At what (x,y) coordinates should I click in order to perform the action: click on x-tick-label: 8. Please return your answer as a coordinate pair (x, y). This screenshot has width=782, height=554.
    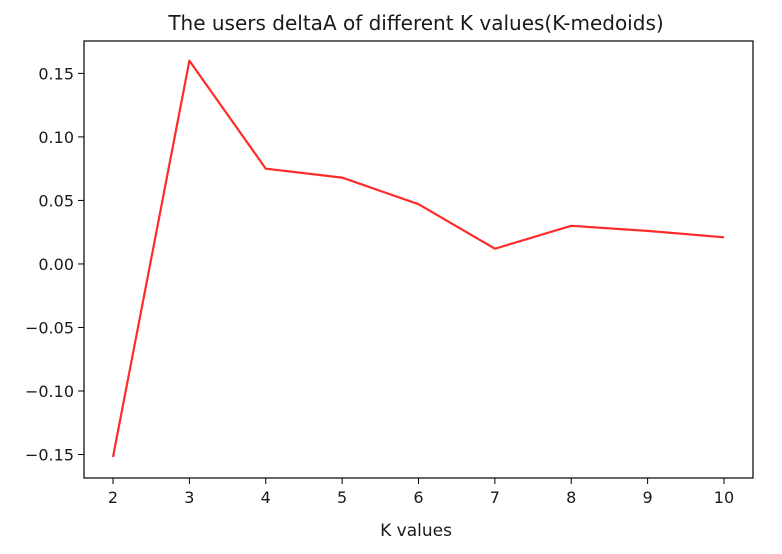
    Looking at the image, I should click on (571, 497).